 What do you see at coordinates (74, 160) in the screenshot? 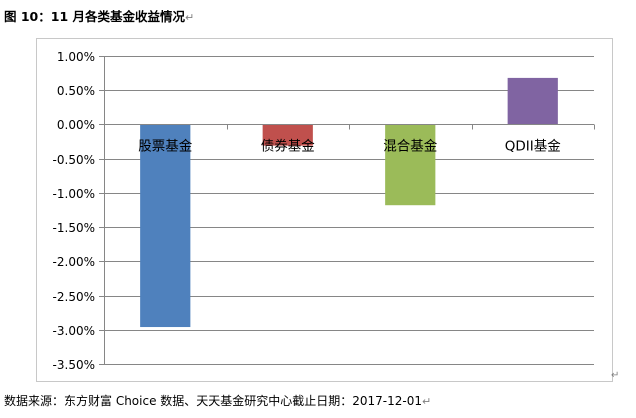
I see `y-tick-label: -0.50%` at bounding box center [74, 160].